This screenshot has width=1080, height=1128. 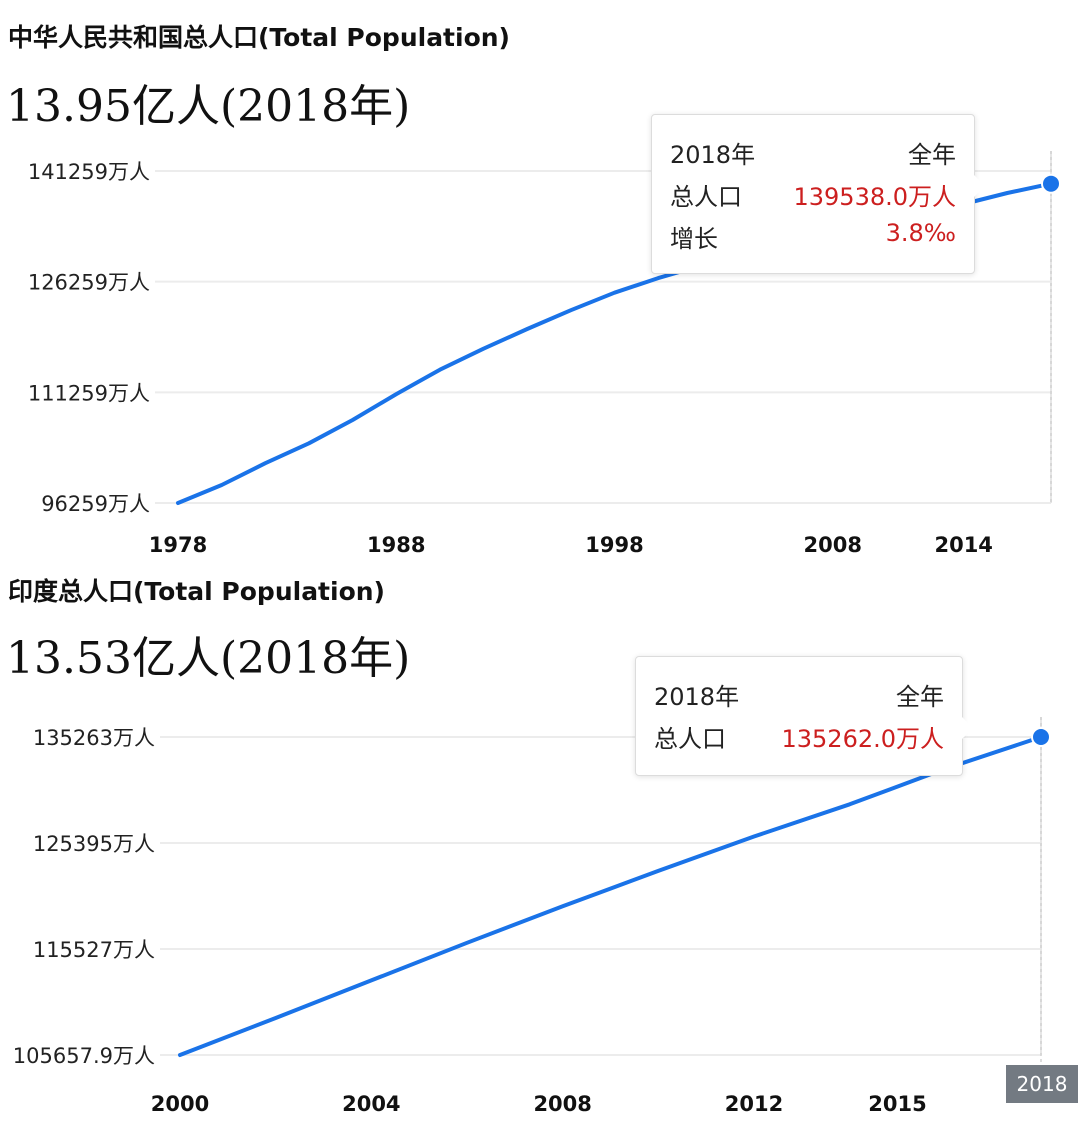 I want to click on x-tick-label: 1988, so click(x=396, y=545).